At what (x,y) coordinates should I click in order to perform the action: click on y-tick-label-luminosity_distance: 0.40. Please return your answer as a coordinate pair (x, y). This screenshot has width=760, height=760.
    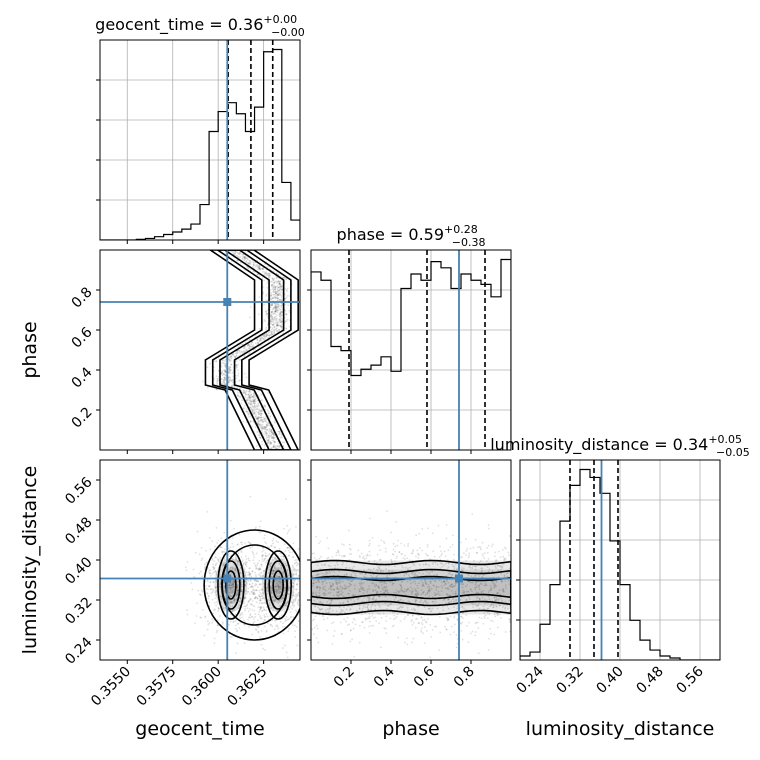
    Looking at the image, I should click on (78, 570).